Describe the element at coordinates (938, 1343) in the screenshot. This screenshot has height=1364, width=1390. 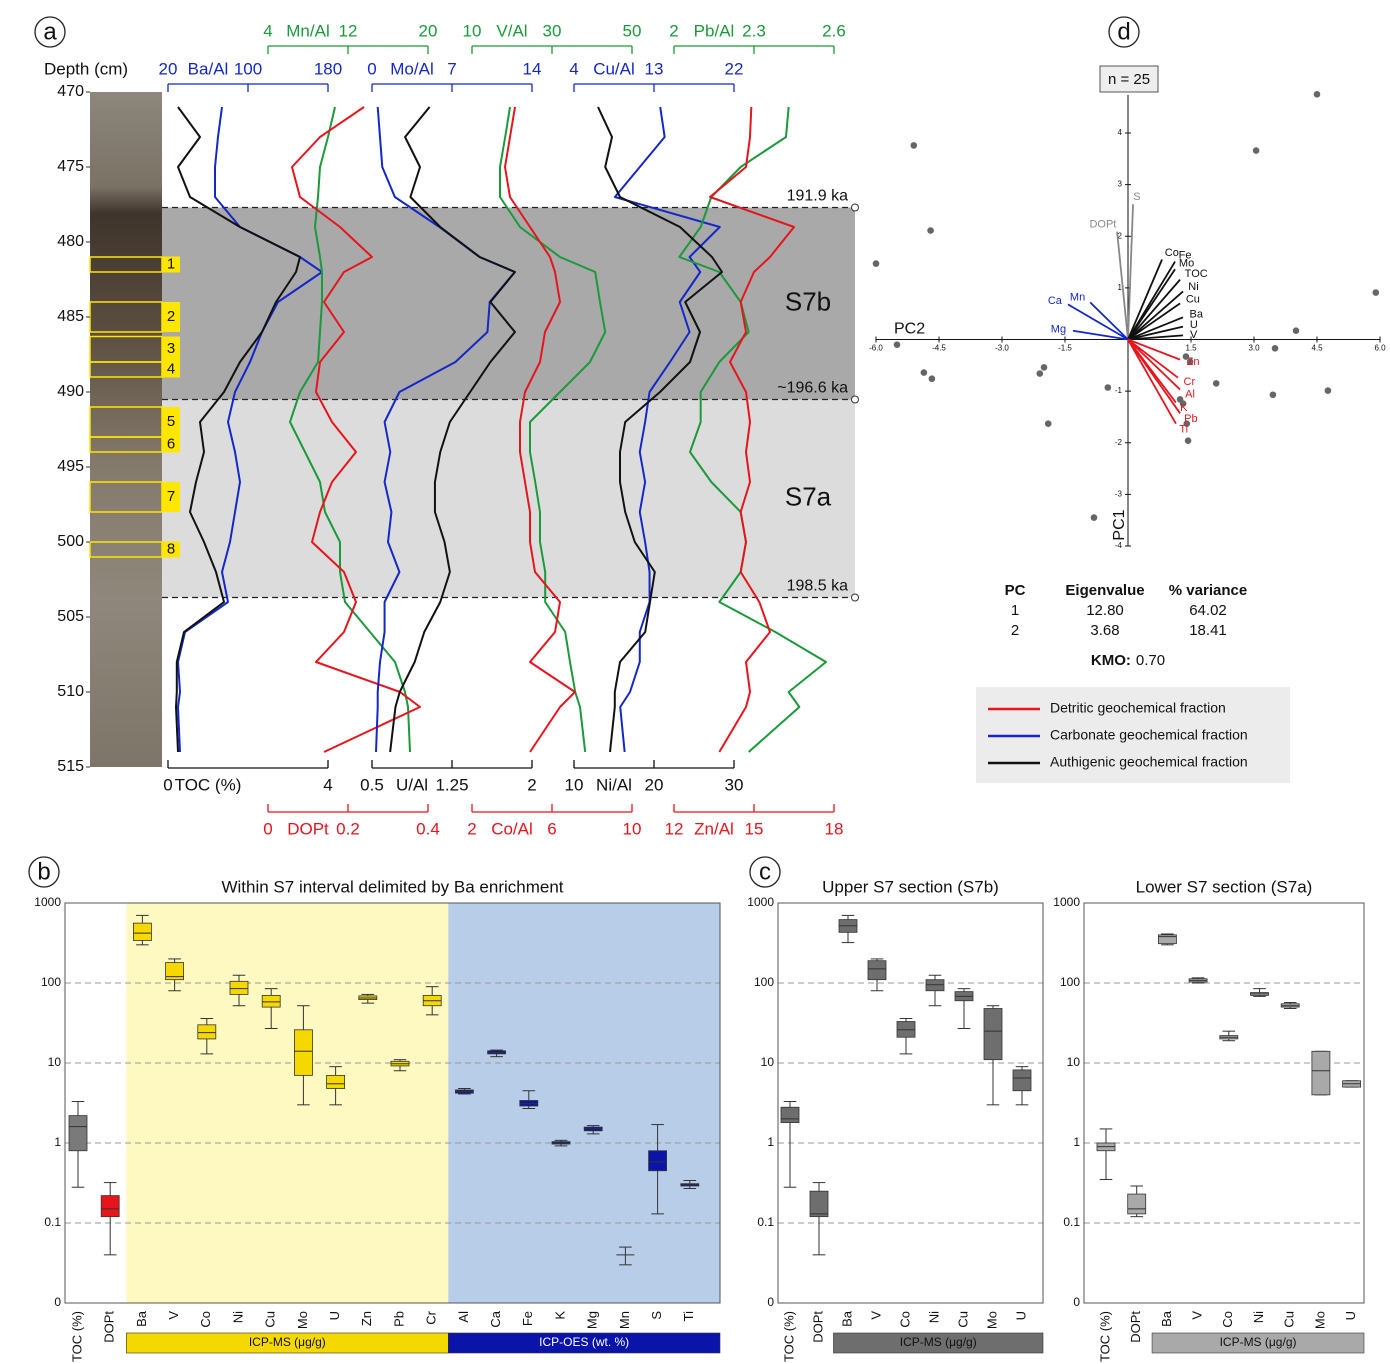
I see `group-bar` at that location.